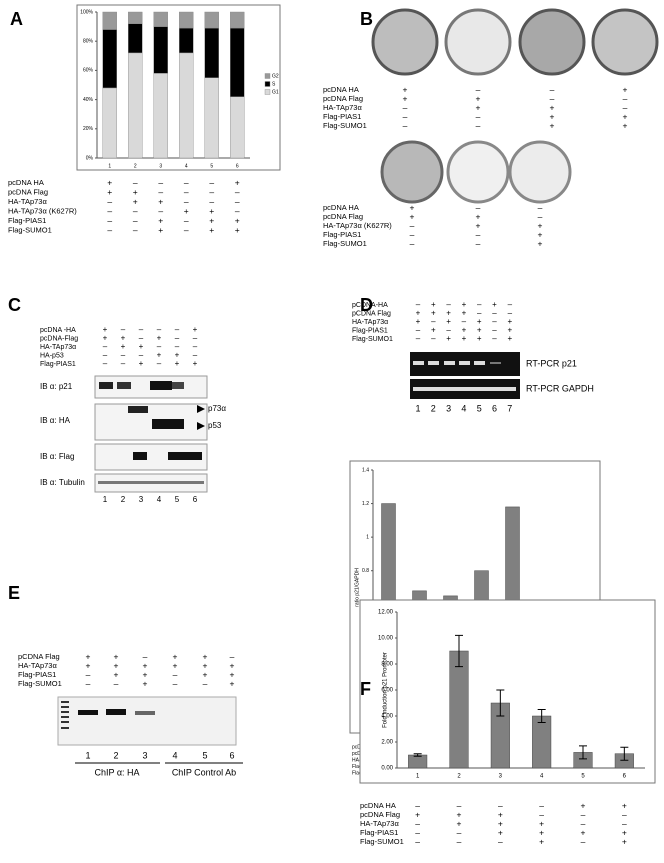 The height and width of the screenshot is (863, 664). Describe the element at coordinates (204, 755) in the screenshot. I see `lane-number: 5` at that location.